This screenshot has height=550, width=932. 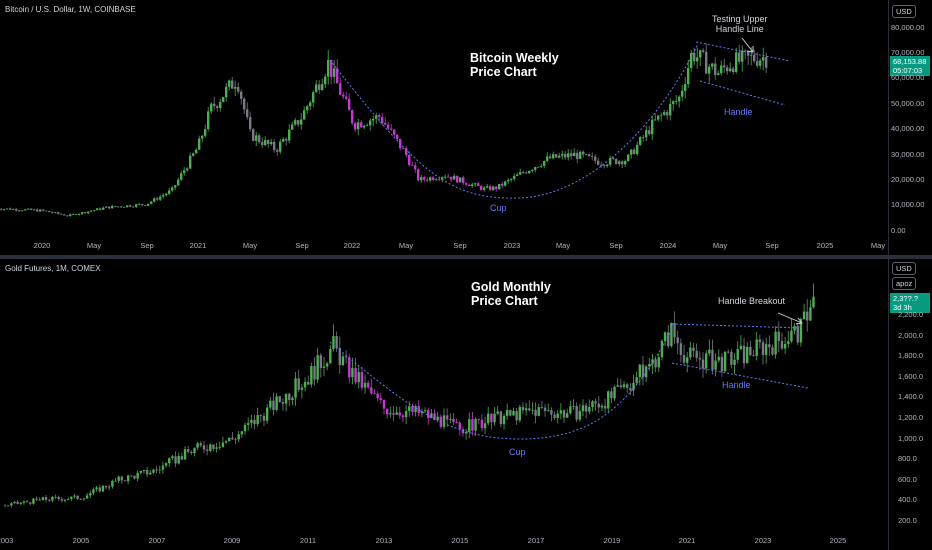 What do you see at coordinates (908, 179) in the screenshot?
I see `btc-y-tick-6: 20,000.00` at bounding box center [908, 179].